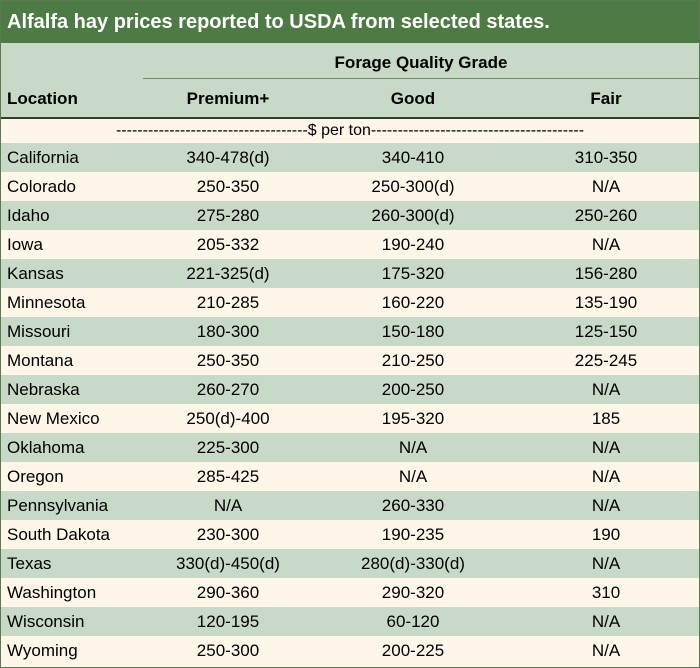  I want to click on premium-cell: 250(d)-400, so click(228, 418).